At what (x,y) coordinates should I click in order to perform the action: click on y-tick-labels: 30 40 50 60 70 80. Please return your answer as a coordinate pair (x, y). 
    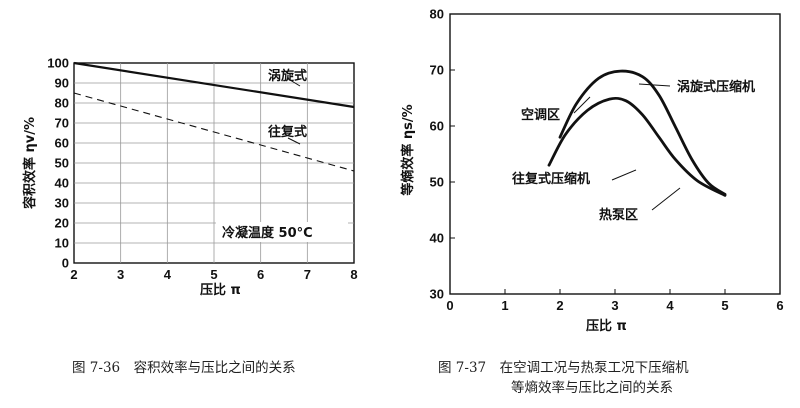
    Looking at the image, I should click on (437, 154).